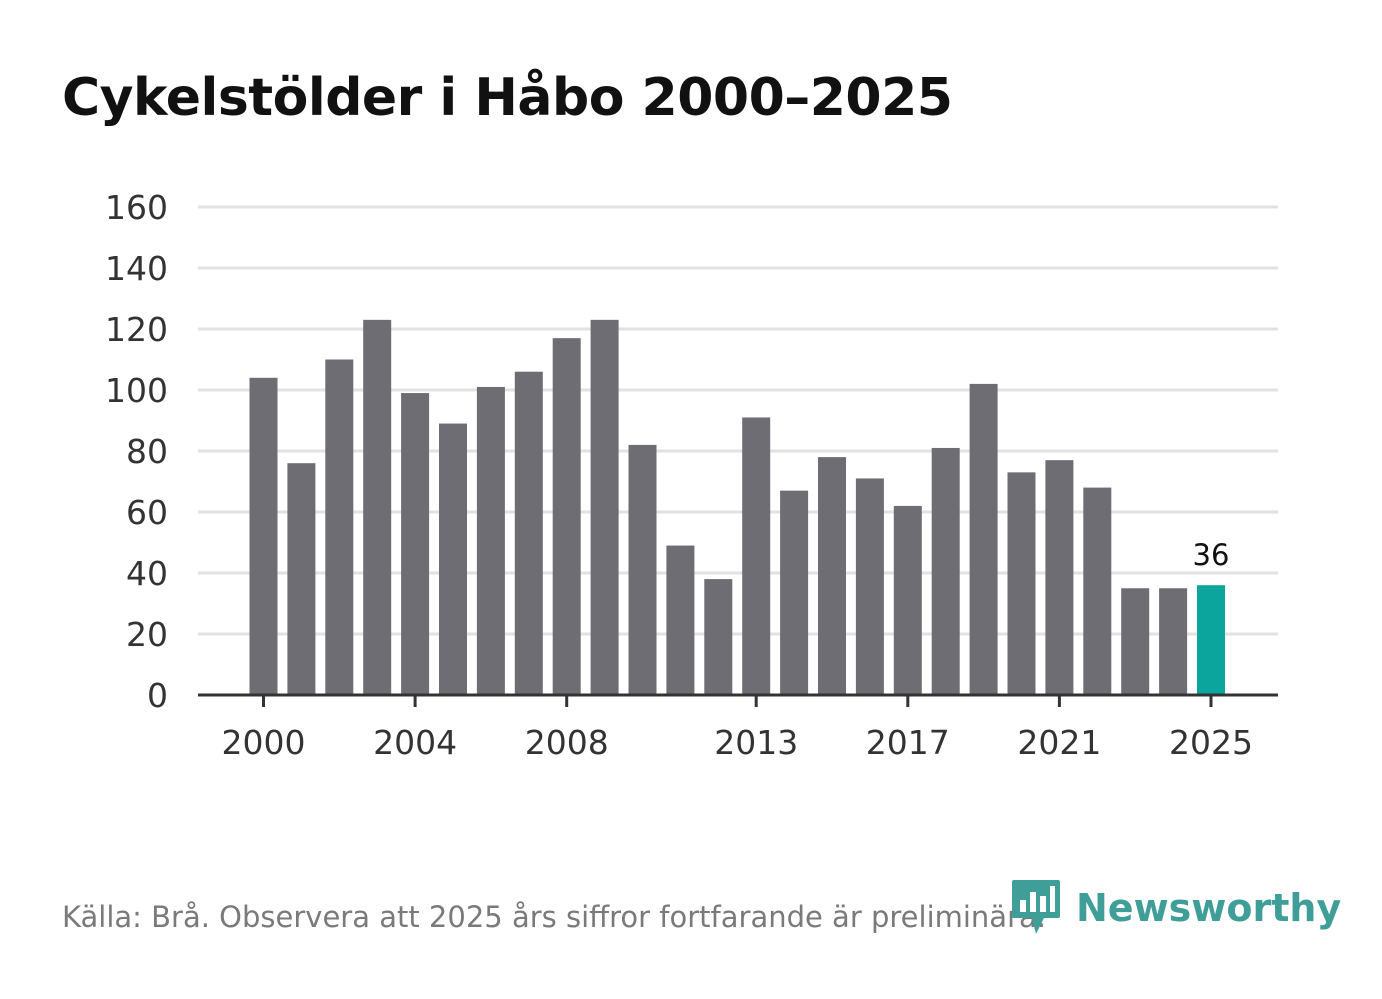 The width and height of the screenshot is (1382, 999). What do you see at coordinates (1021, 583) in the screenshot?
I see `bar-2020` at bounding box center [1021, 583].